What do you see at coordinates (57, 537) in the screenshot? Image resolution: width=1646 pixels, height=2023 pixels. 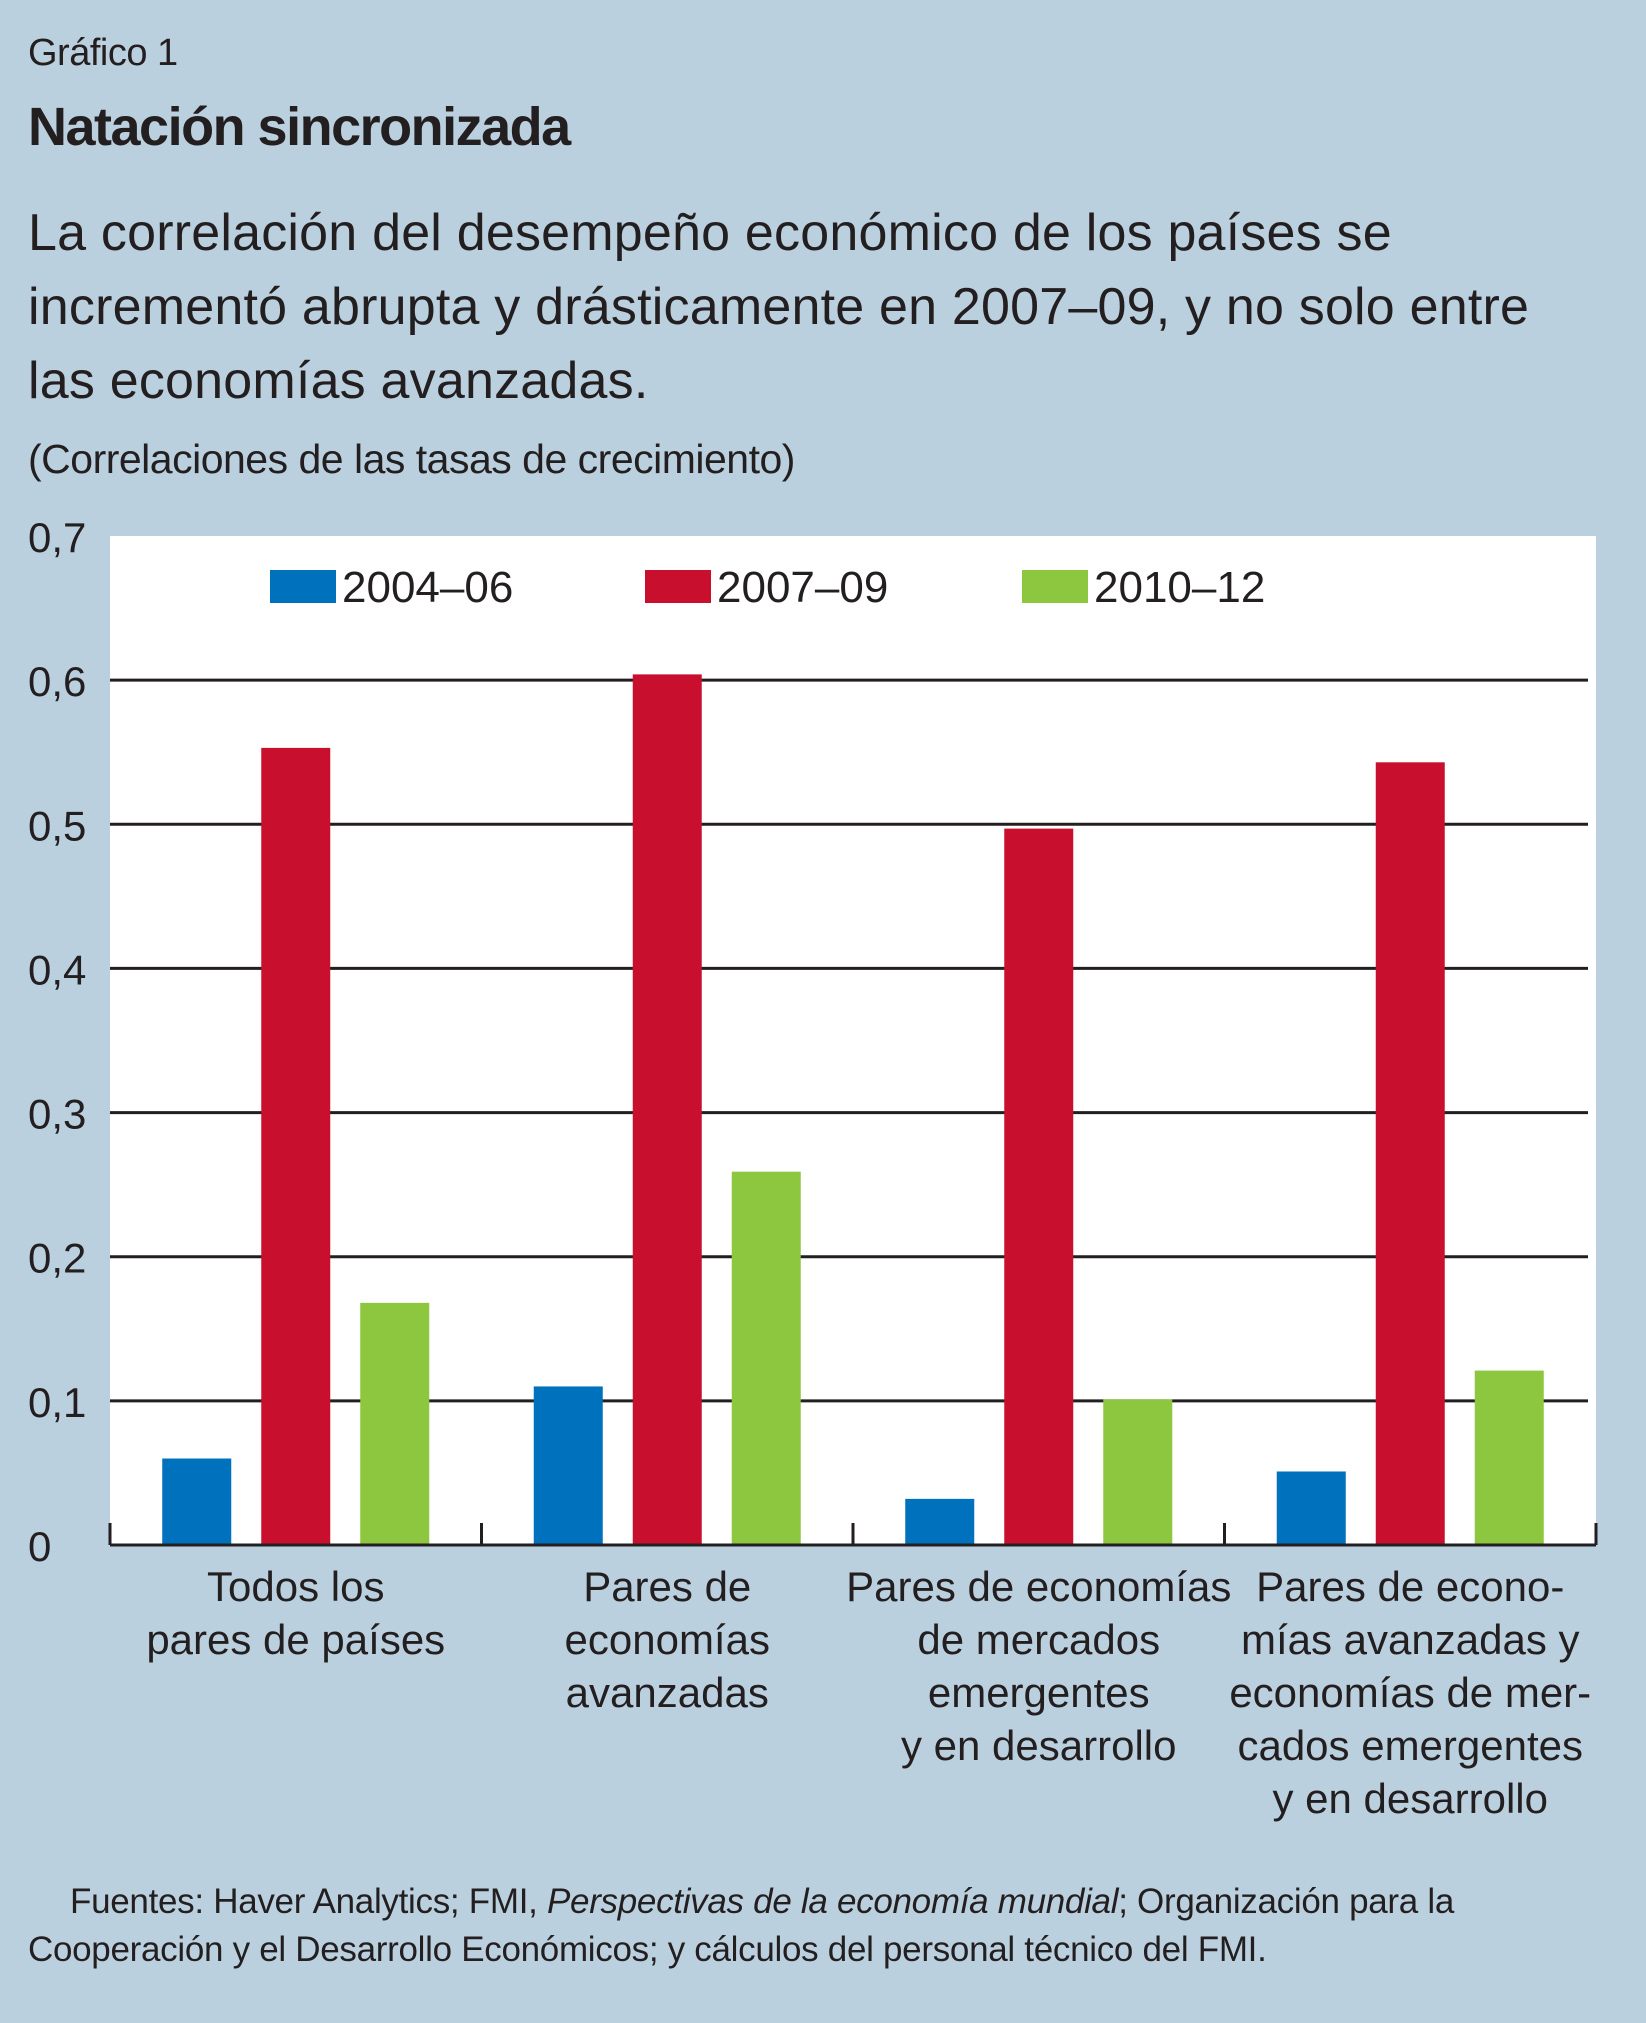 I see `y-tick-label: 0,7` at bounding box center [57, 537].